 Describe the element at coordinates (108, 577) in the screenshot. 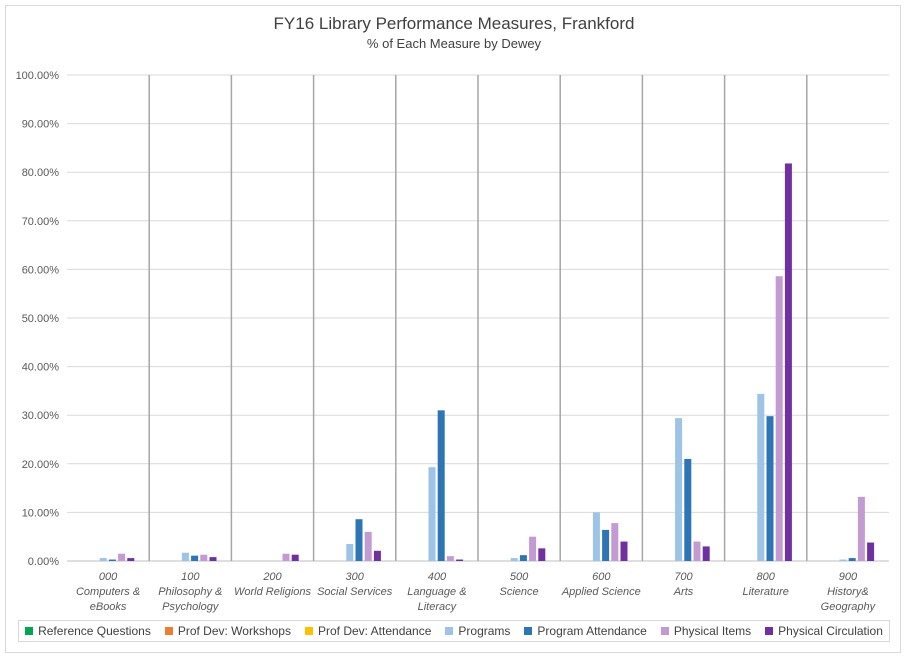

I see `x-tick-label: 000` at that location.